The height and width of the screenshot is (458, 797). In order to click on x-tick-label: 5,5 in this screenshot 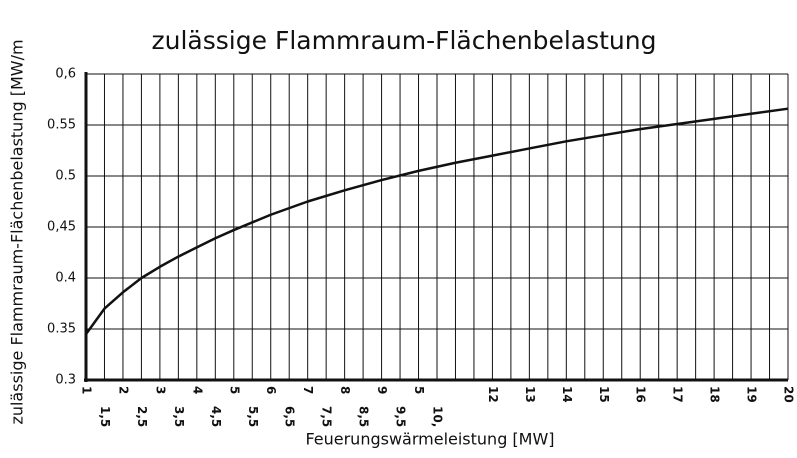, I will do `click(253, 416)`.